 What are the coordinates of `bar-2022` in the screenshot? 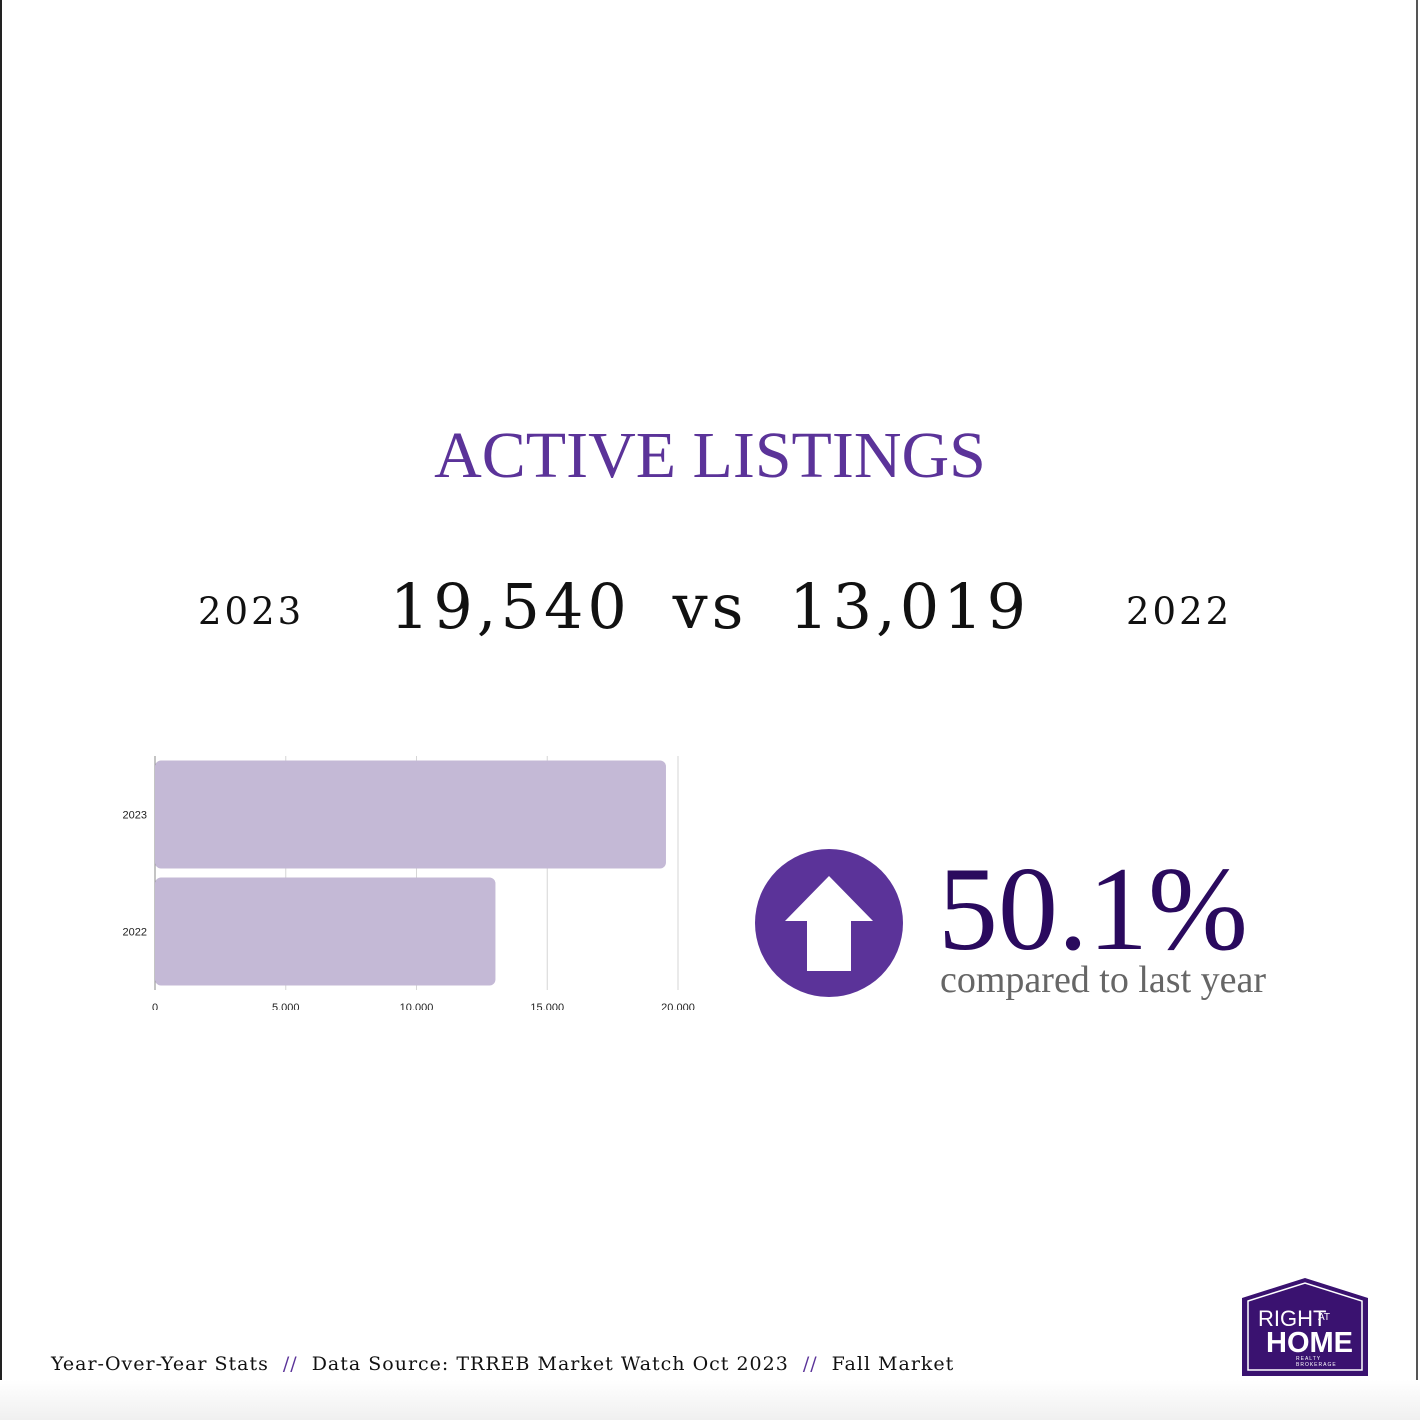 It's located at (325, 931).